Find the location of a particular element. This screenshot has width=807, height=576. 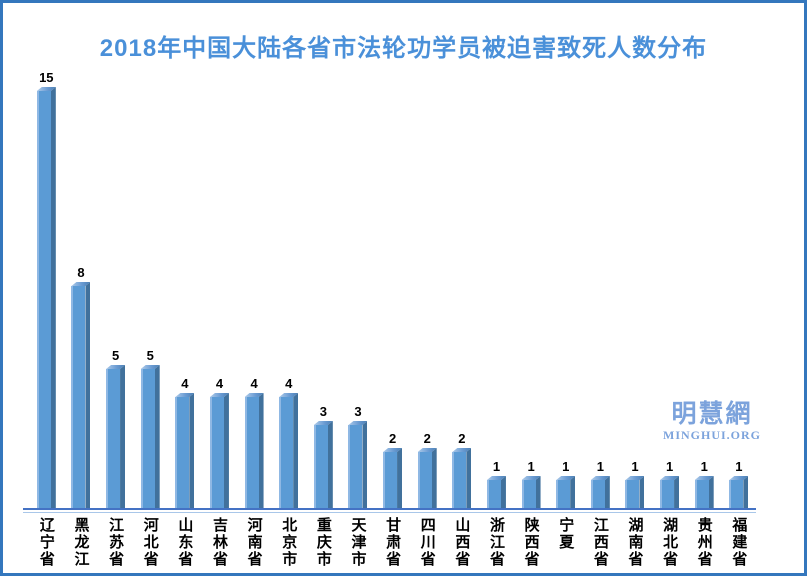

x-axis-label: 甘肃省 is located at coordinates (393, 542).